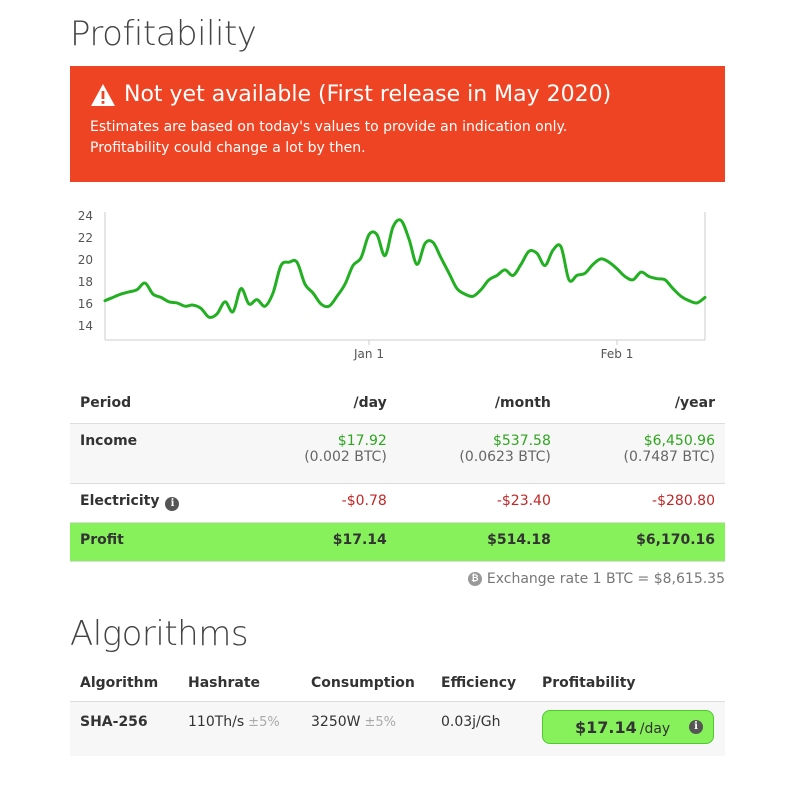  I want to click on header-year: /year, so click(642, 403).